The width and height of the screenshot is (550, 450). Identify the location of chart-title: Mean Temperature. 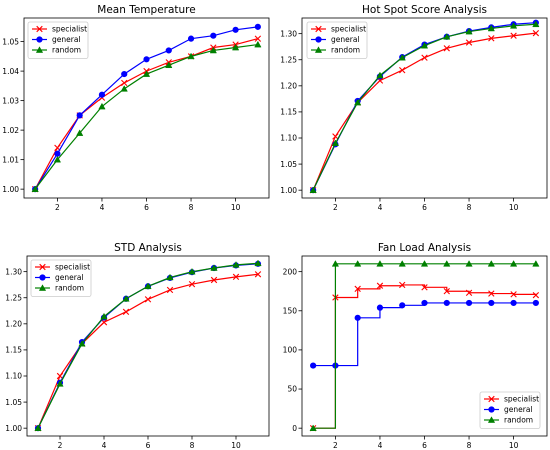
(146, 10).